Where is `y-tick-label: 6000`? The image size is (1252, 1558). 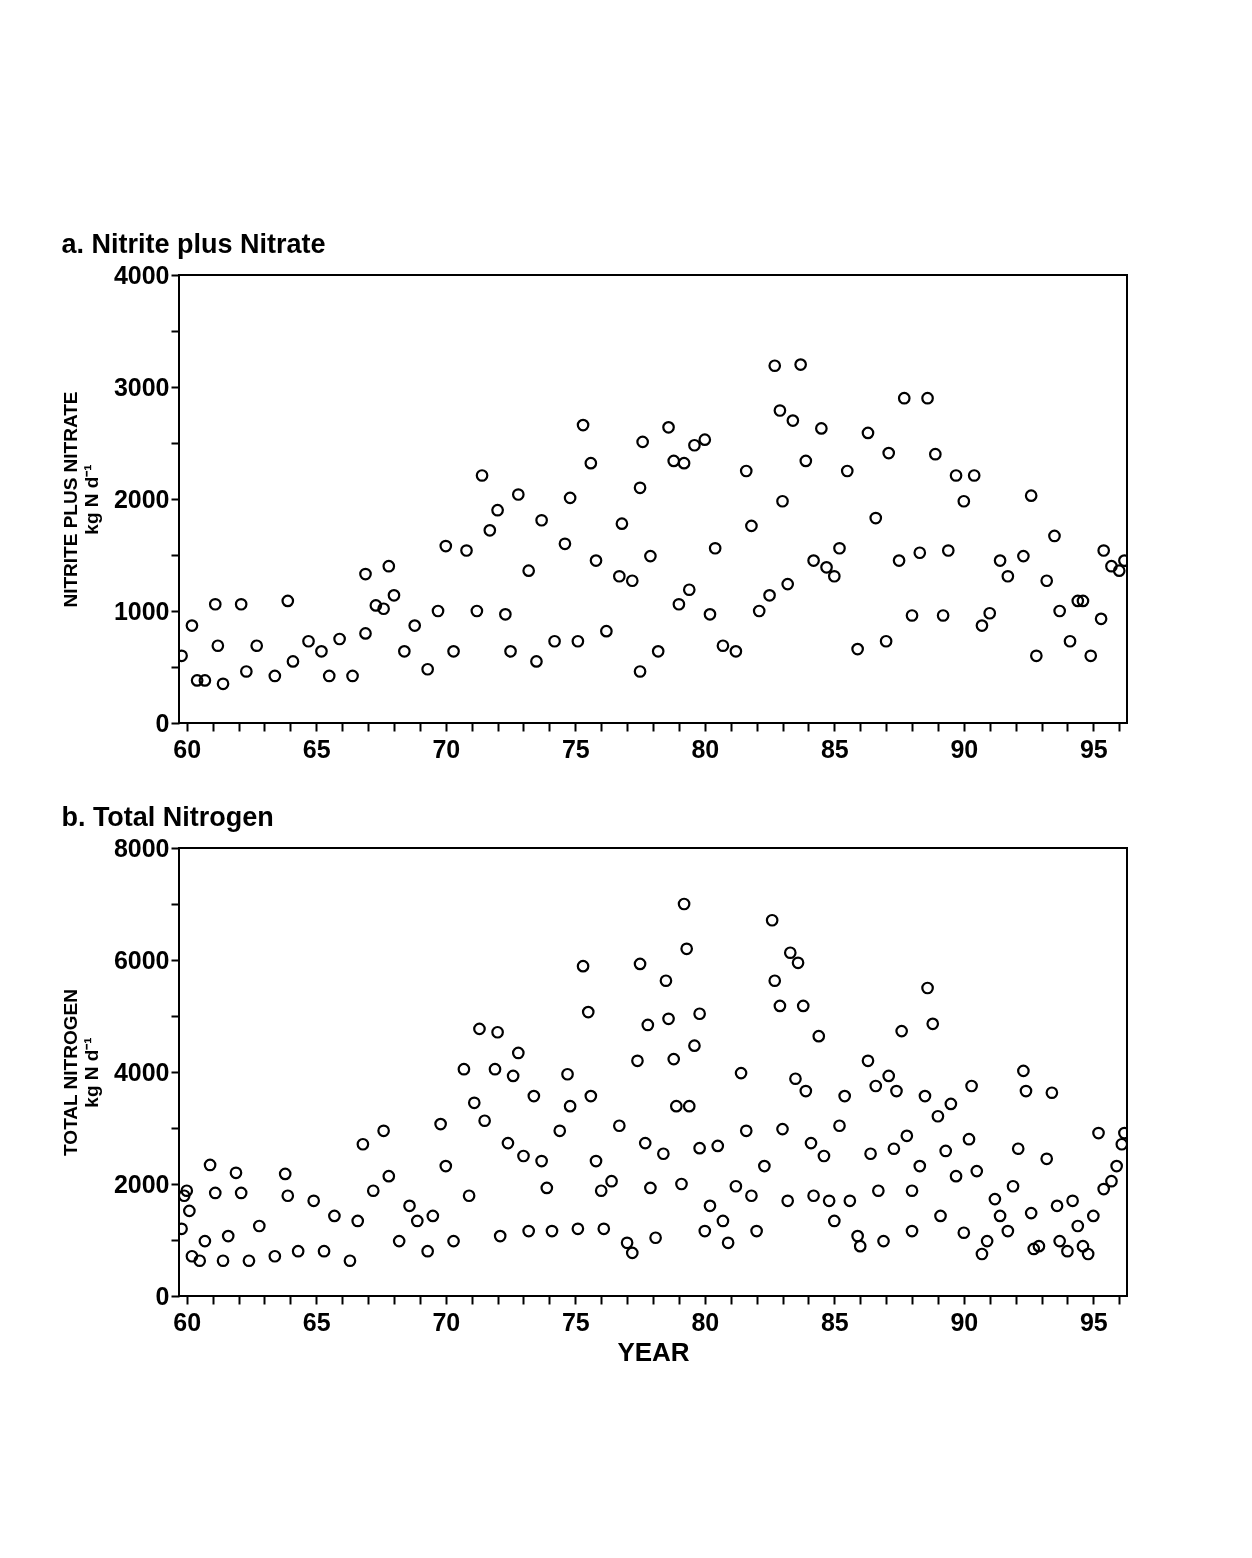
y-tick-label: 6000 is located at coordinates (141, 959).